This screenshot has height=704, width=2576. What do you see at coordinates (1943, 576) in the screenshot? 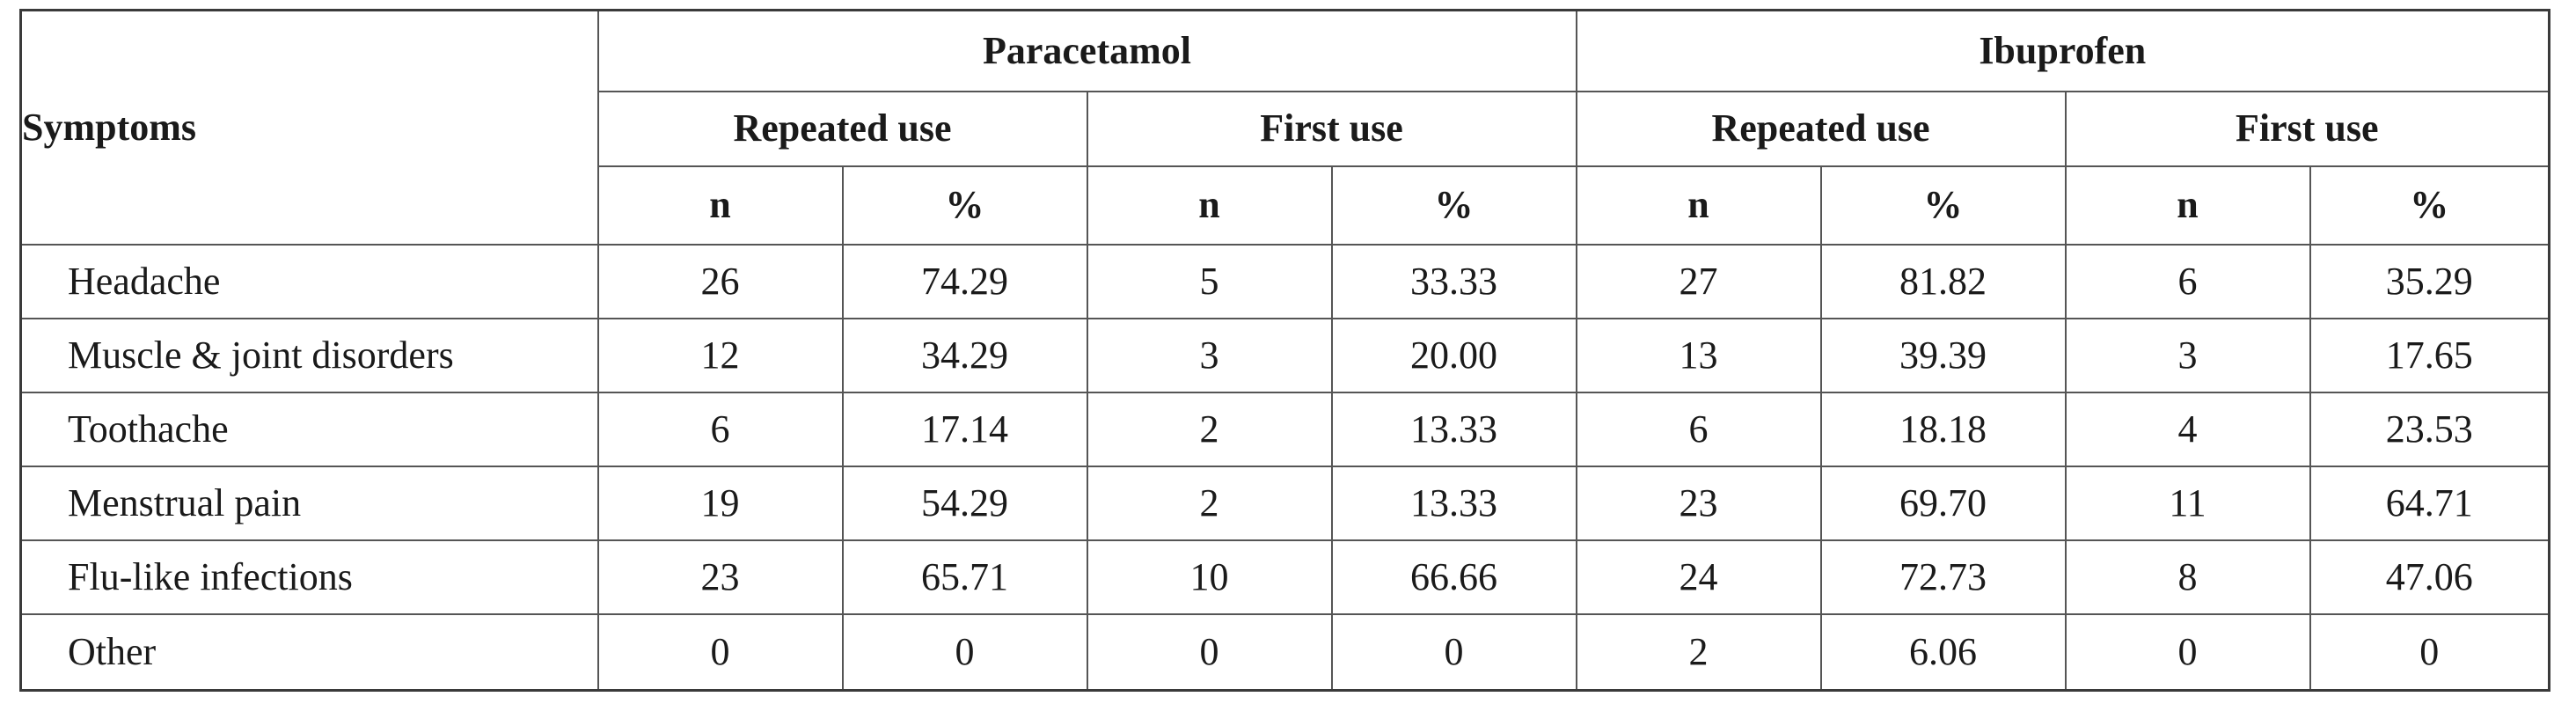
I see `table-cell: 72.73` at bounding box center [1943, 576].